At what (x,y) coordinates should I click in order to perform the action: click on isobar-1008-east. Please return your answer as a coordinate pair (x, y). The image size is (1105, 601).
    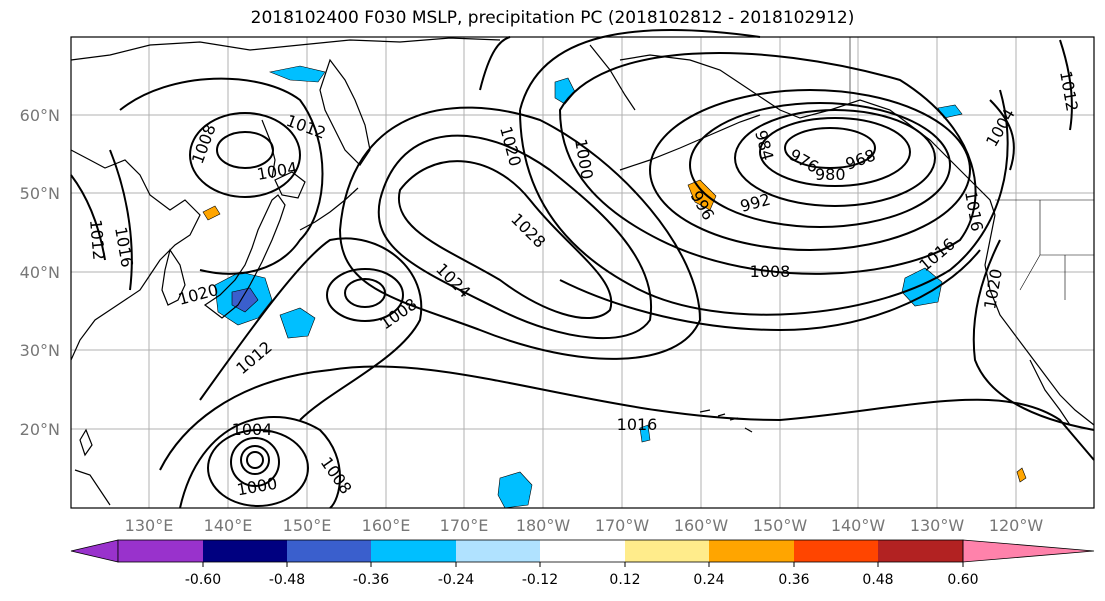
    Looking at the image, I should click on (767, 163).